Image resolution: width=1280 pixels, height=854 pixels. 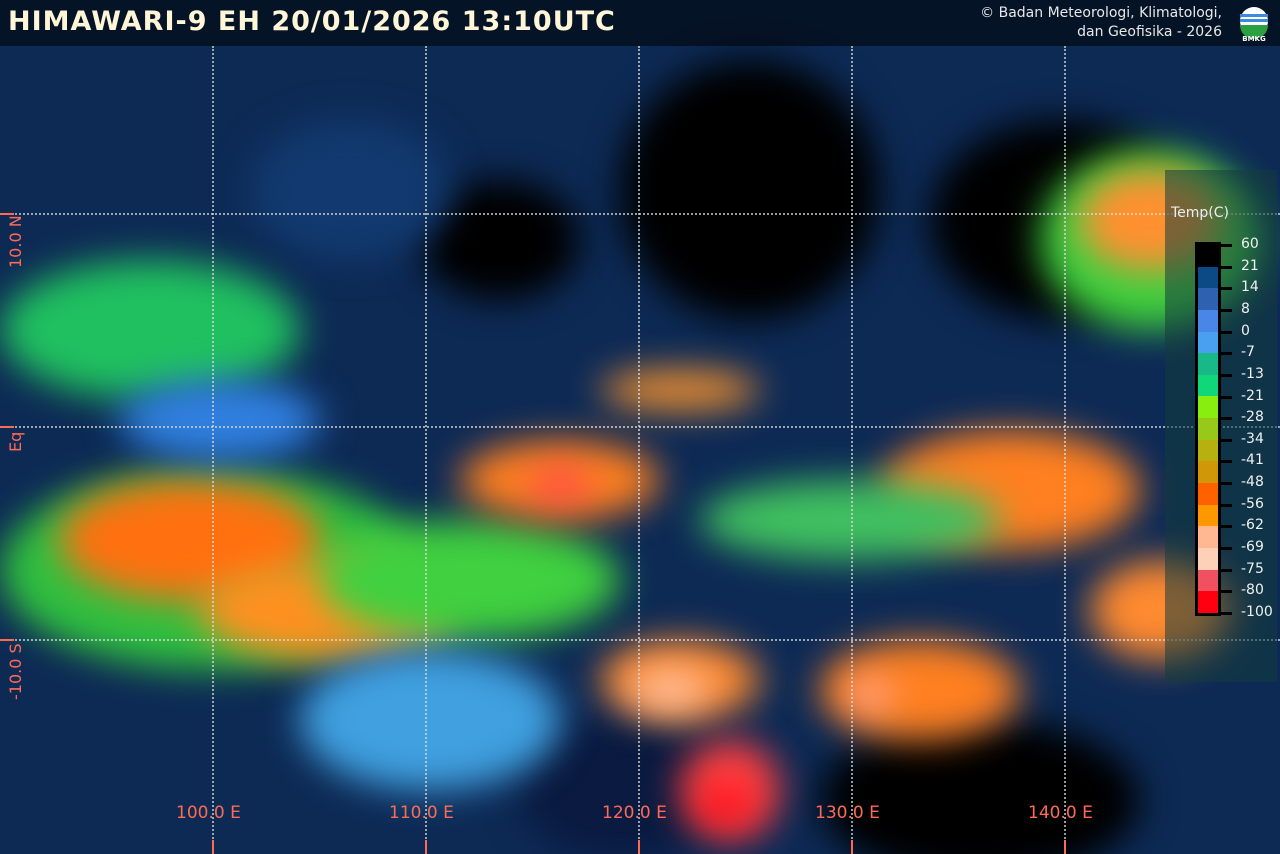 What do you see at coordinates (15, 671) in the screenshot?
I see `latitude-label: -10.0 S` at bounding box center [15, 671].